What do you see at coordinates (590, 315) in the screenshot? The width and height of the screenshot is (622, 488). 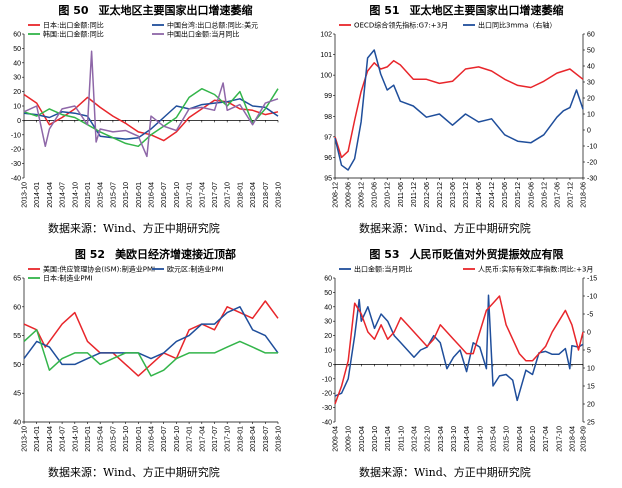 I see `y2-tick-label: -5` at bounding box center [590, 315].